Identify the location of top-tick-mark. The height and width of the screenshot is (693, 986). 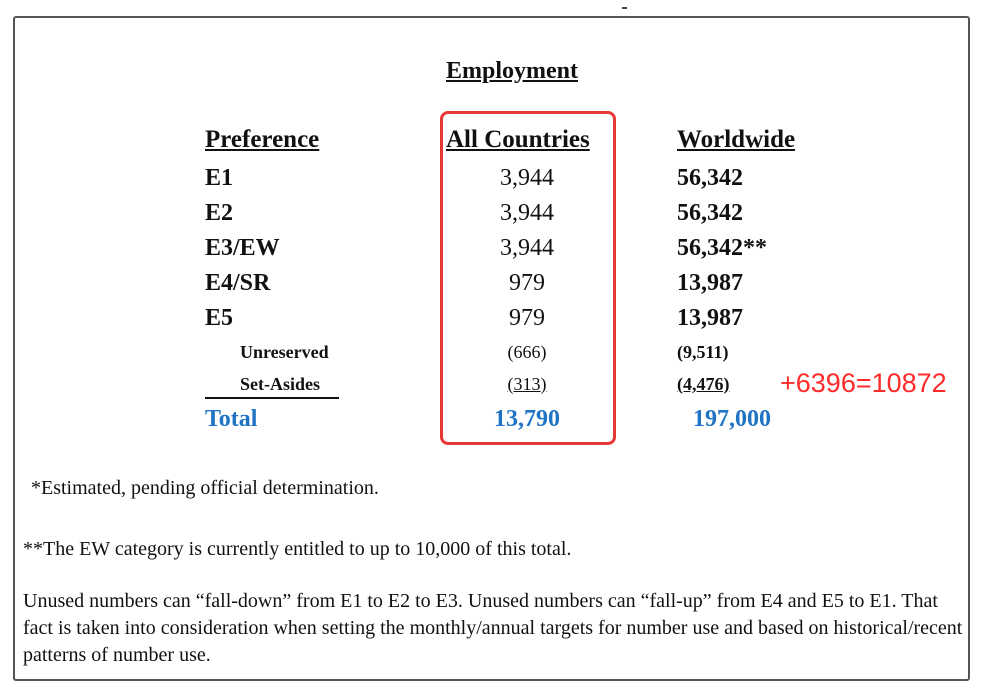
(624, 8).